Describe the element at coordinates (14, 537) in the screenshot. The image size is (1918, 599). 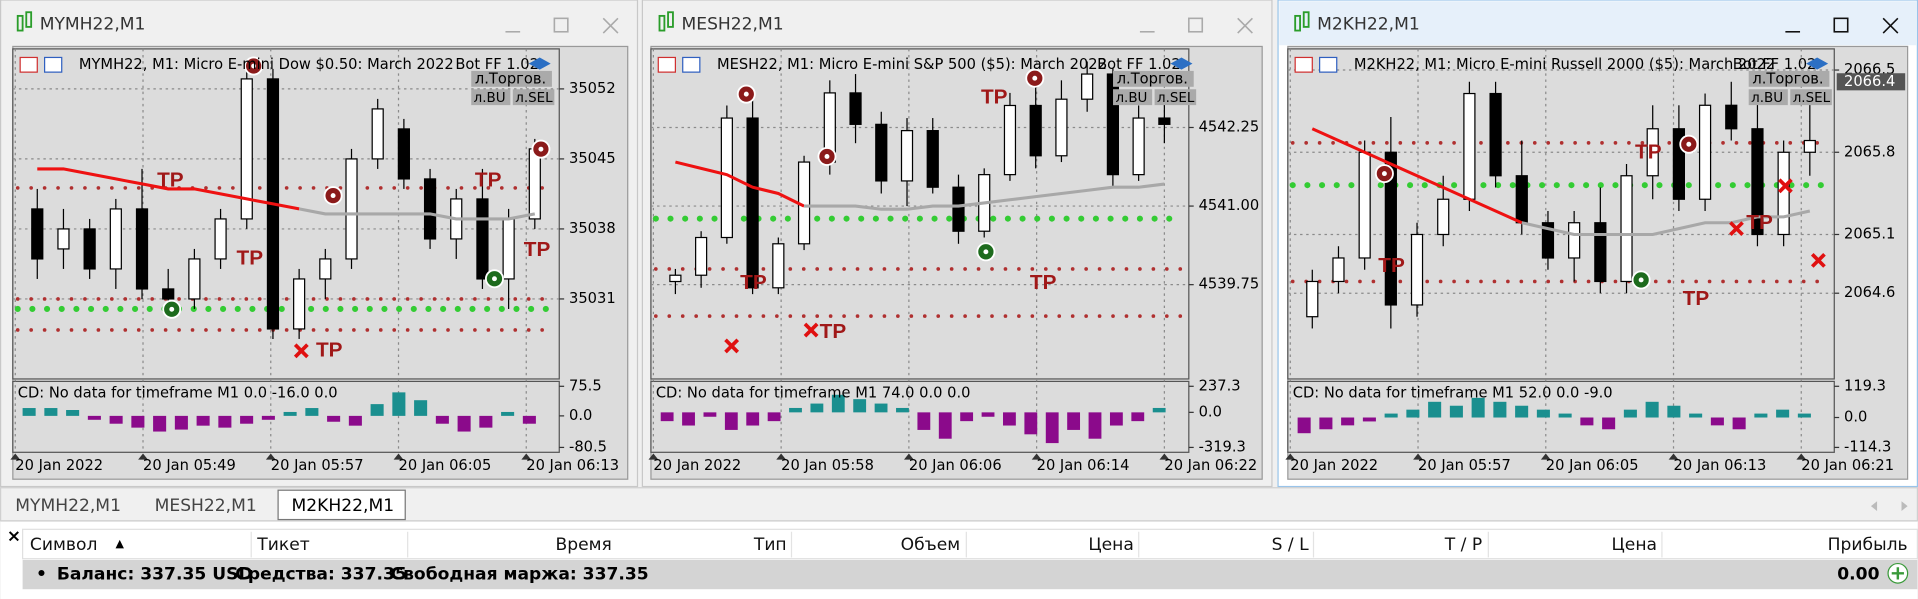
I see `close-panel: ×` at that location.